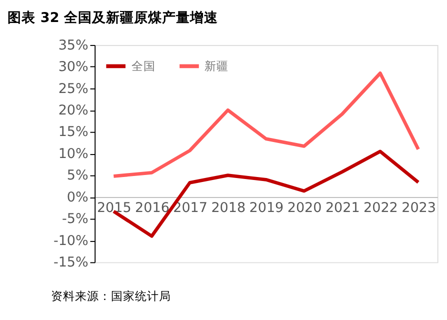  I want to click on x-tick-label: 2022, so click(381, 208).